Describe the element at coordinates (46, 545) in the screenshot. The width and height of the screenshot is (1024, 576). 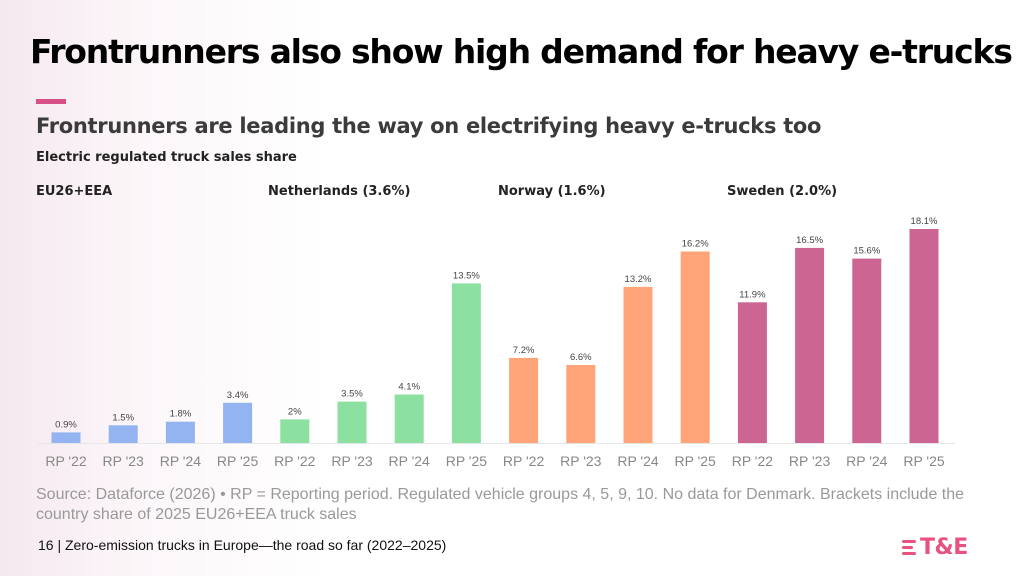
I see `page-number: 16` at that location.